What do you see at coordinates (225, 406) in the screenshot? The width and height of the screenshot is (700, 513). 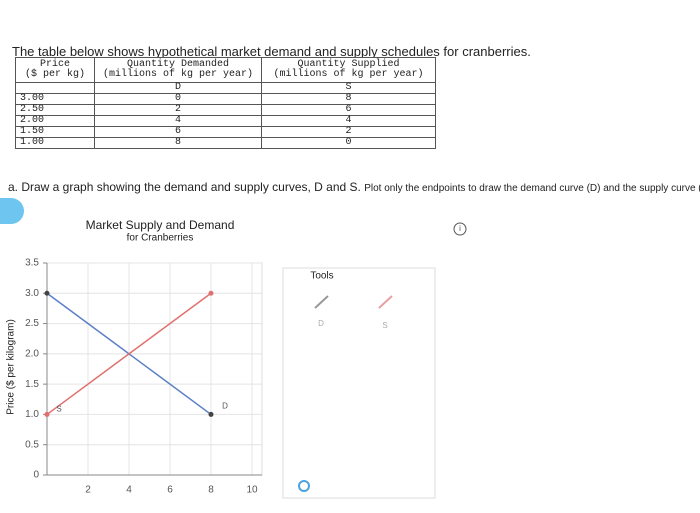 I see `series-label: D` at bounding box center [225, 406].